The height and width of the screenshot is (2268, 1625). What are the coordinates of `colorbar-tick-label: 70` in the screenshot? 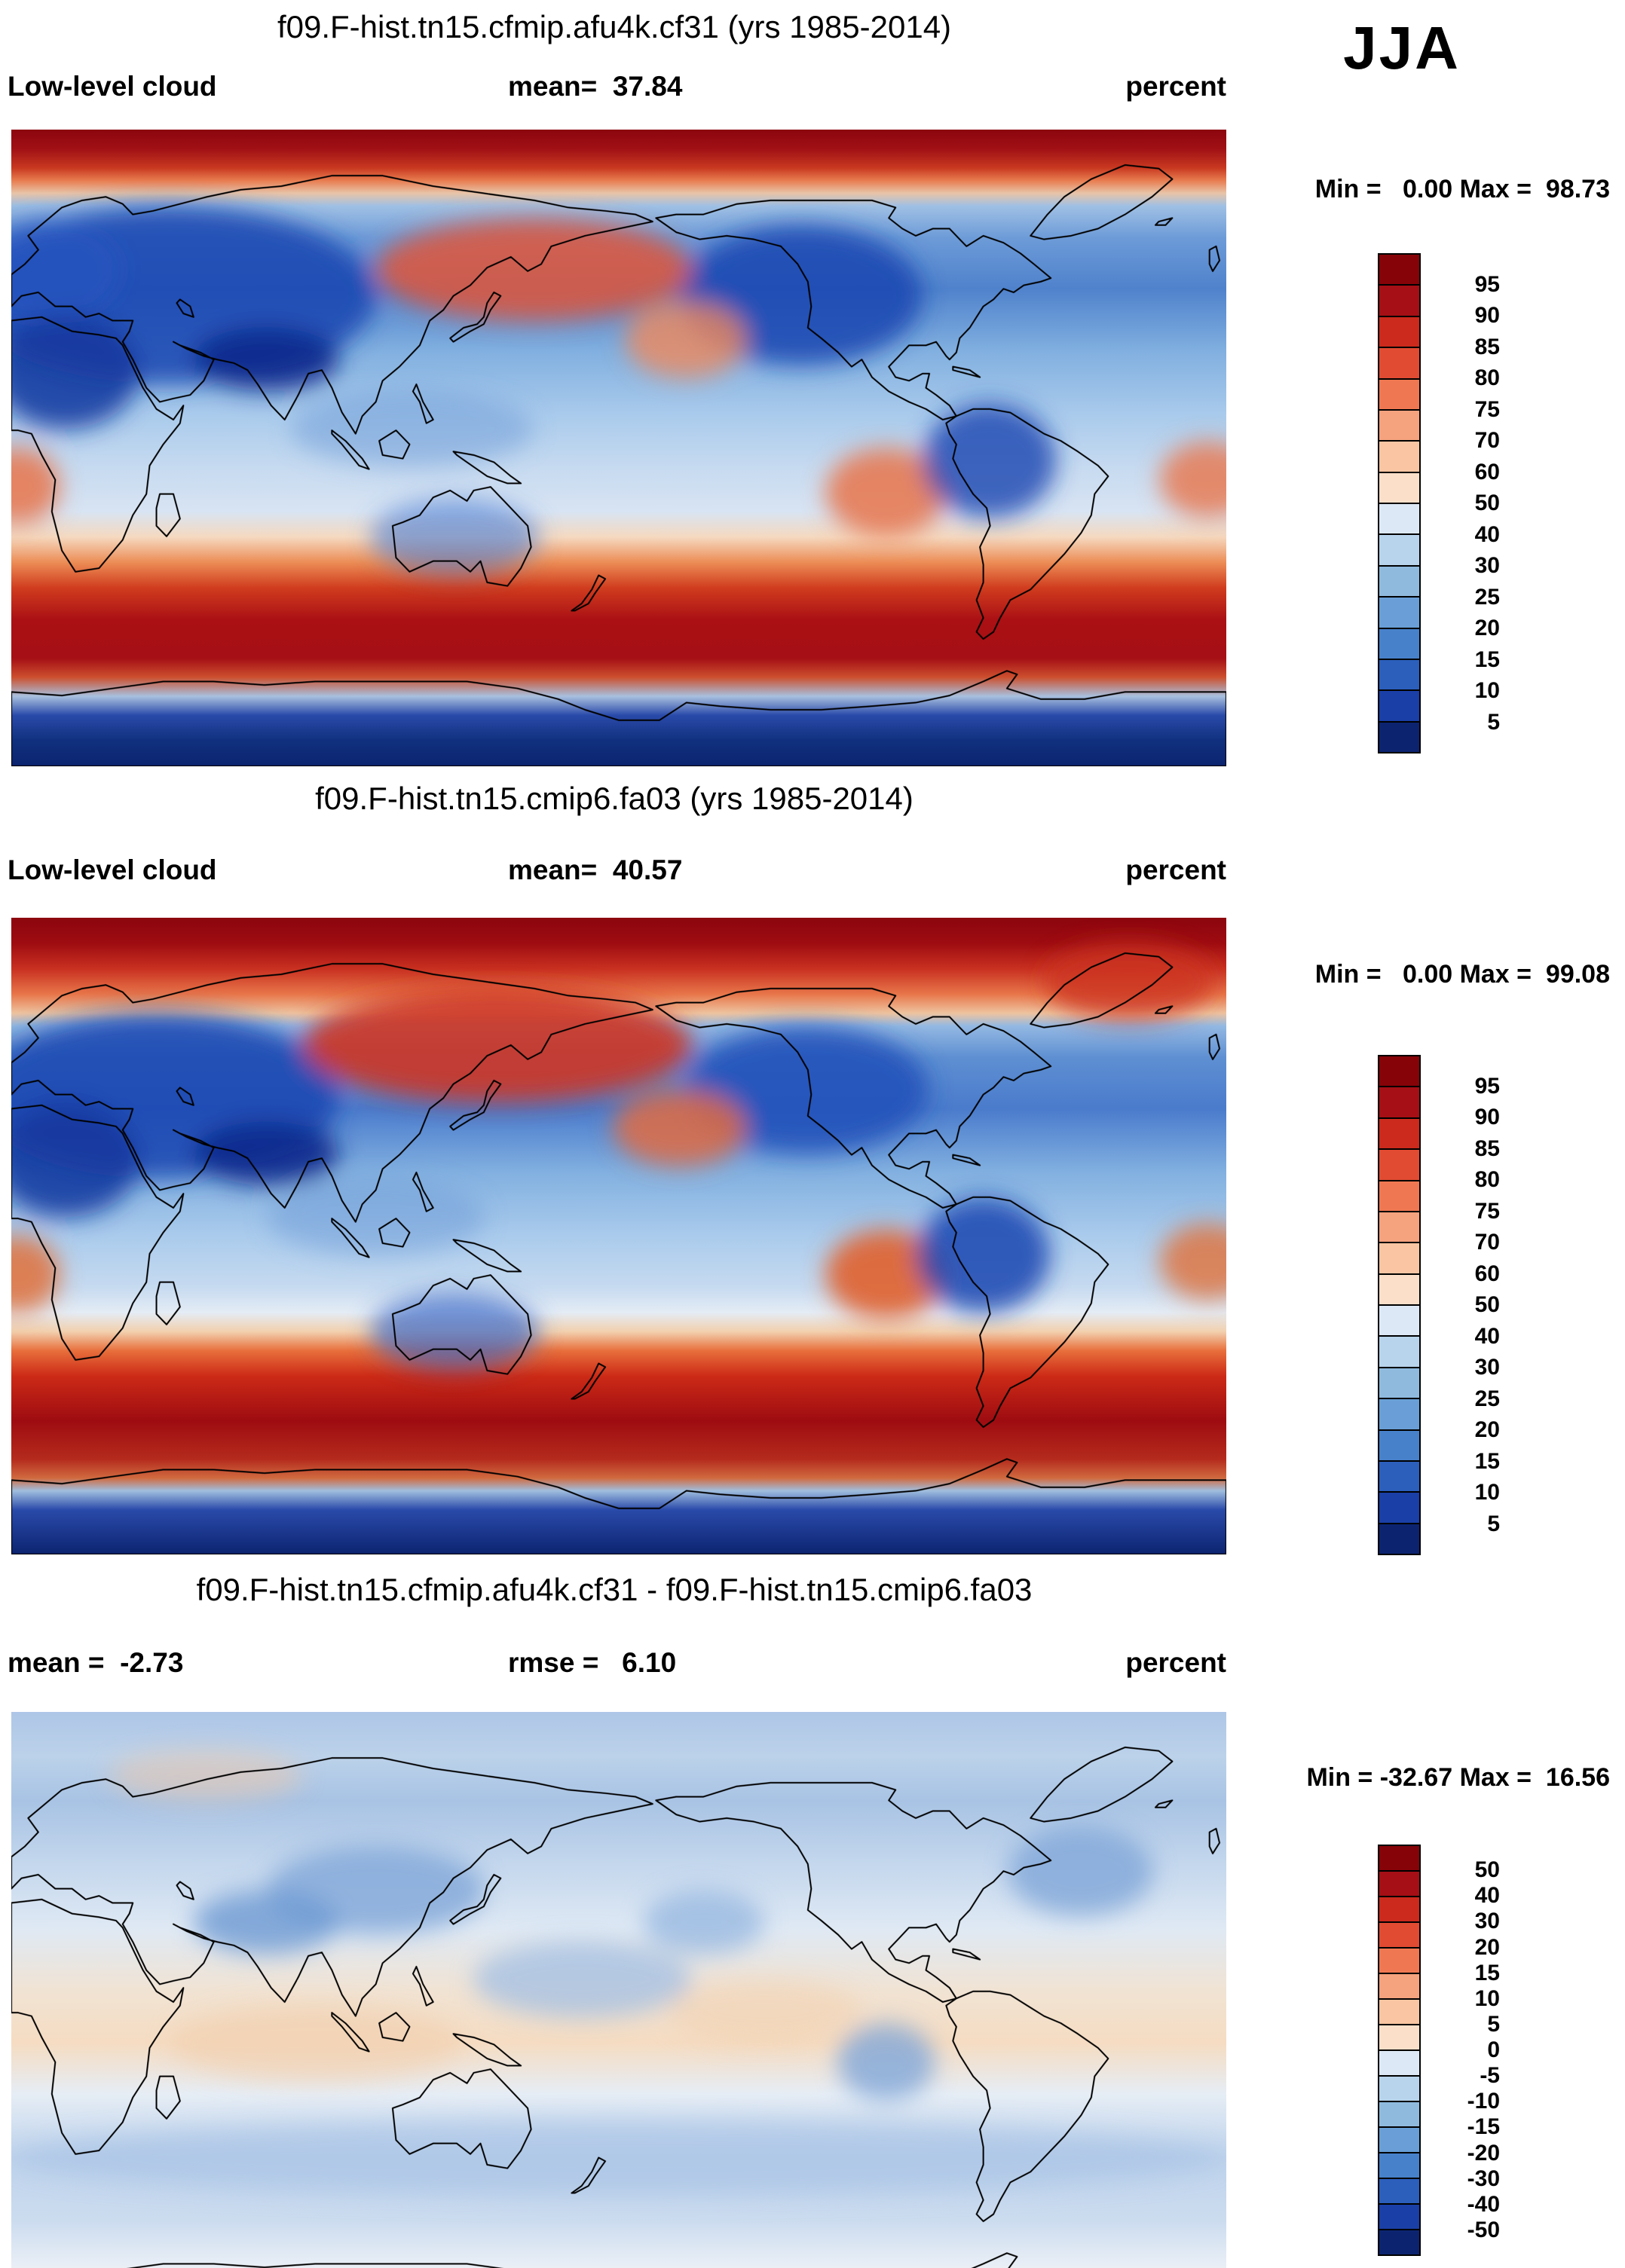 It's located at (1487, 440).